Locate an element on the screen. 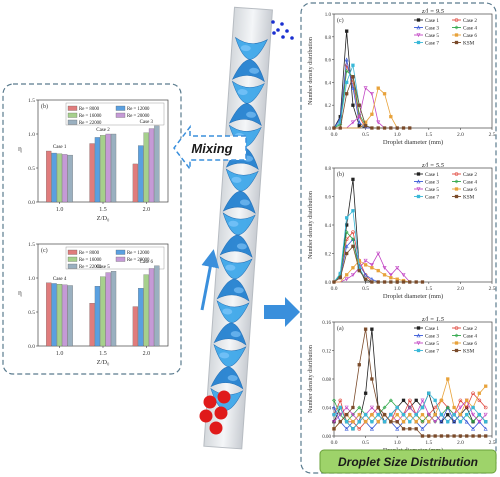 The image size is (500, 477). blue-droplet is located at coordinates (278, 30).